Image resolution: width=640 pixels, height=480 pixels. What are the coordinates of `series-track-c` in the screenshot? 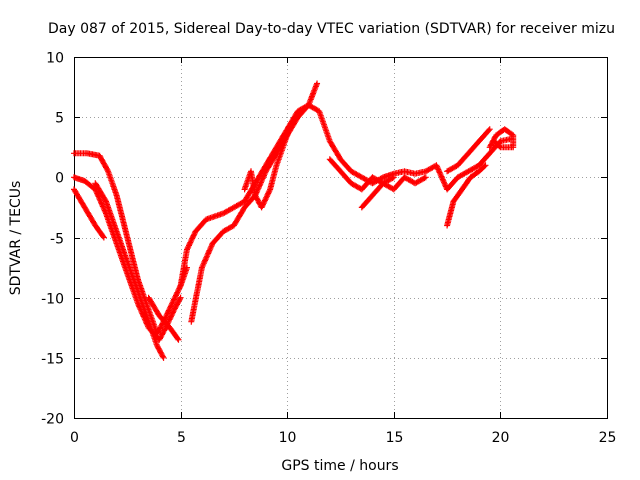 It's located at (89, 213).